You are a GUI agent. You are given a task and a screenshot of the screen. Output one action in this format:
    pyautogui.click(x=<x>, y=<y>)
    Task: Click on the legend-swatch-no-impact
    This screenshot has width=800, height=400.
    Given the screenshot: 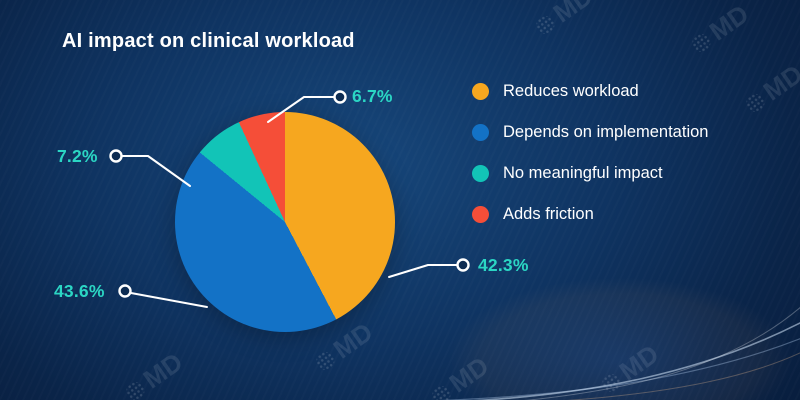 What is the action you would take?
    pyautogui.click(x=480, y=173)
    